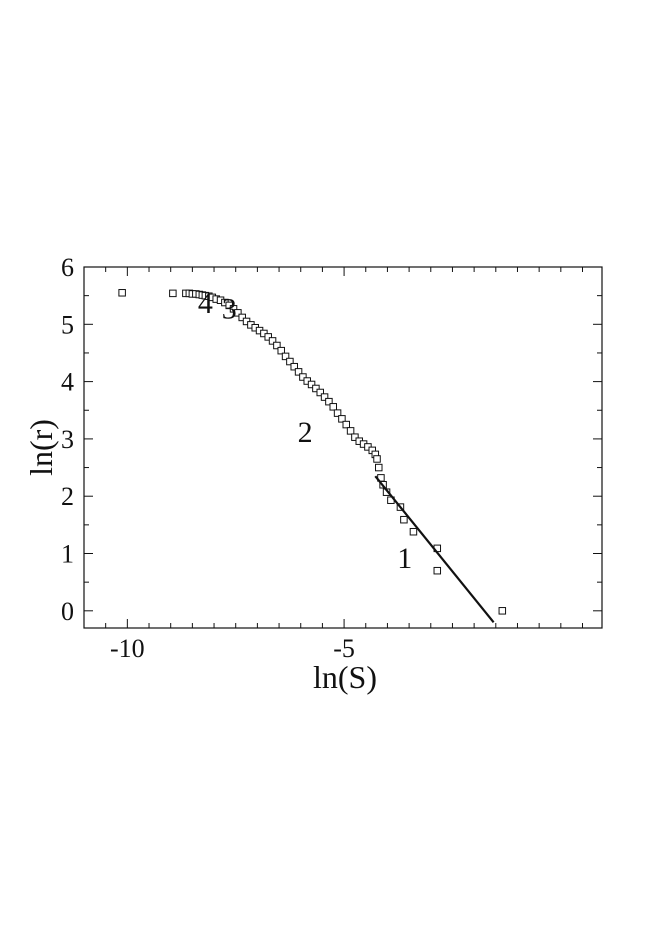  Describe the element at coordinates (67, 267) in the screenshot. I see `y-tick-label: 6` at that location.